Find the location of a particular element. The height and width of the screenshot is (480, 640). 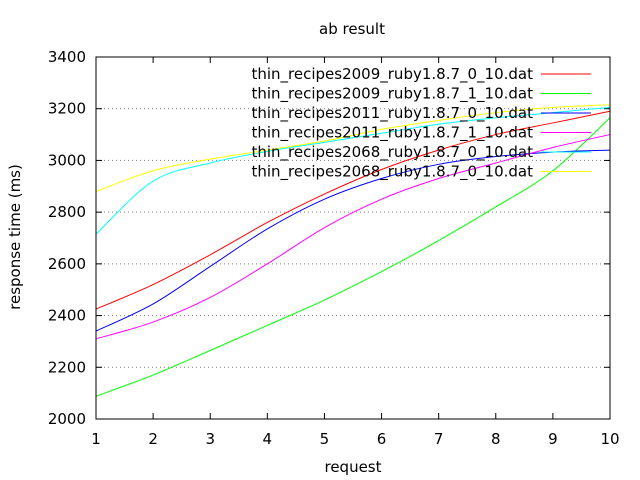

x-tick-label: 3 is located at coordinates (210, 439).